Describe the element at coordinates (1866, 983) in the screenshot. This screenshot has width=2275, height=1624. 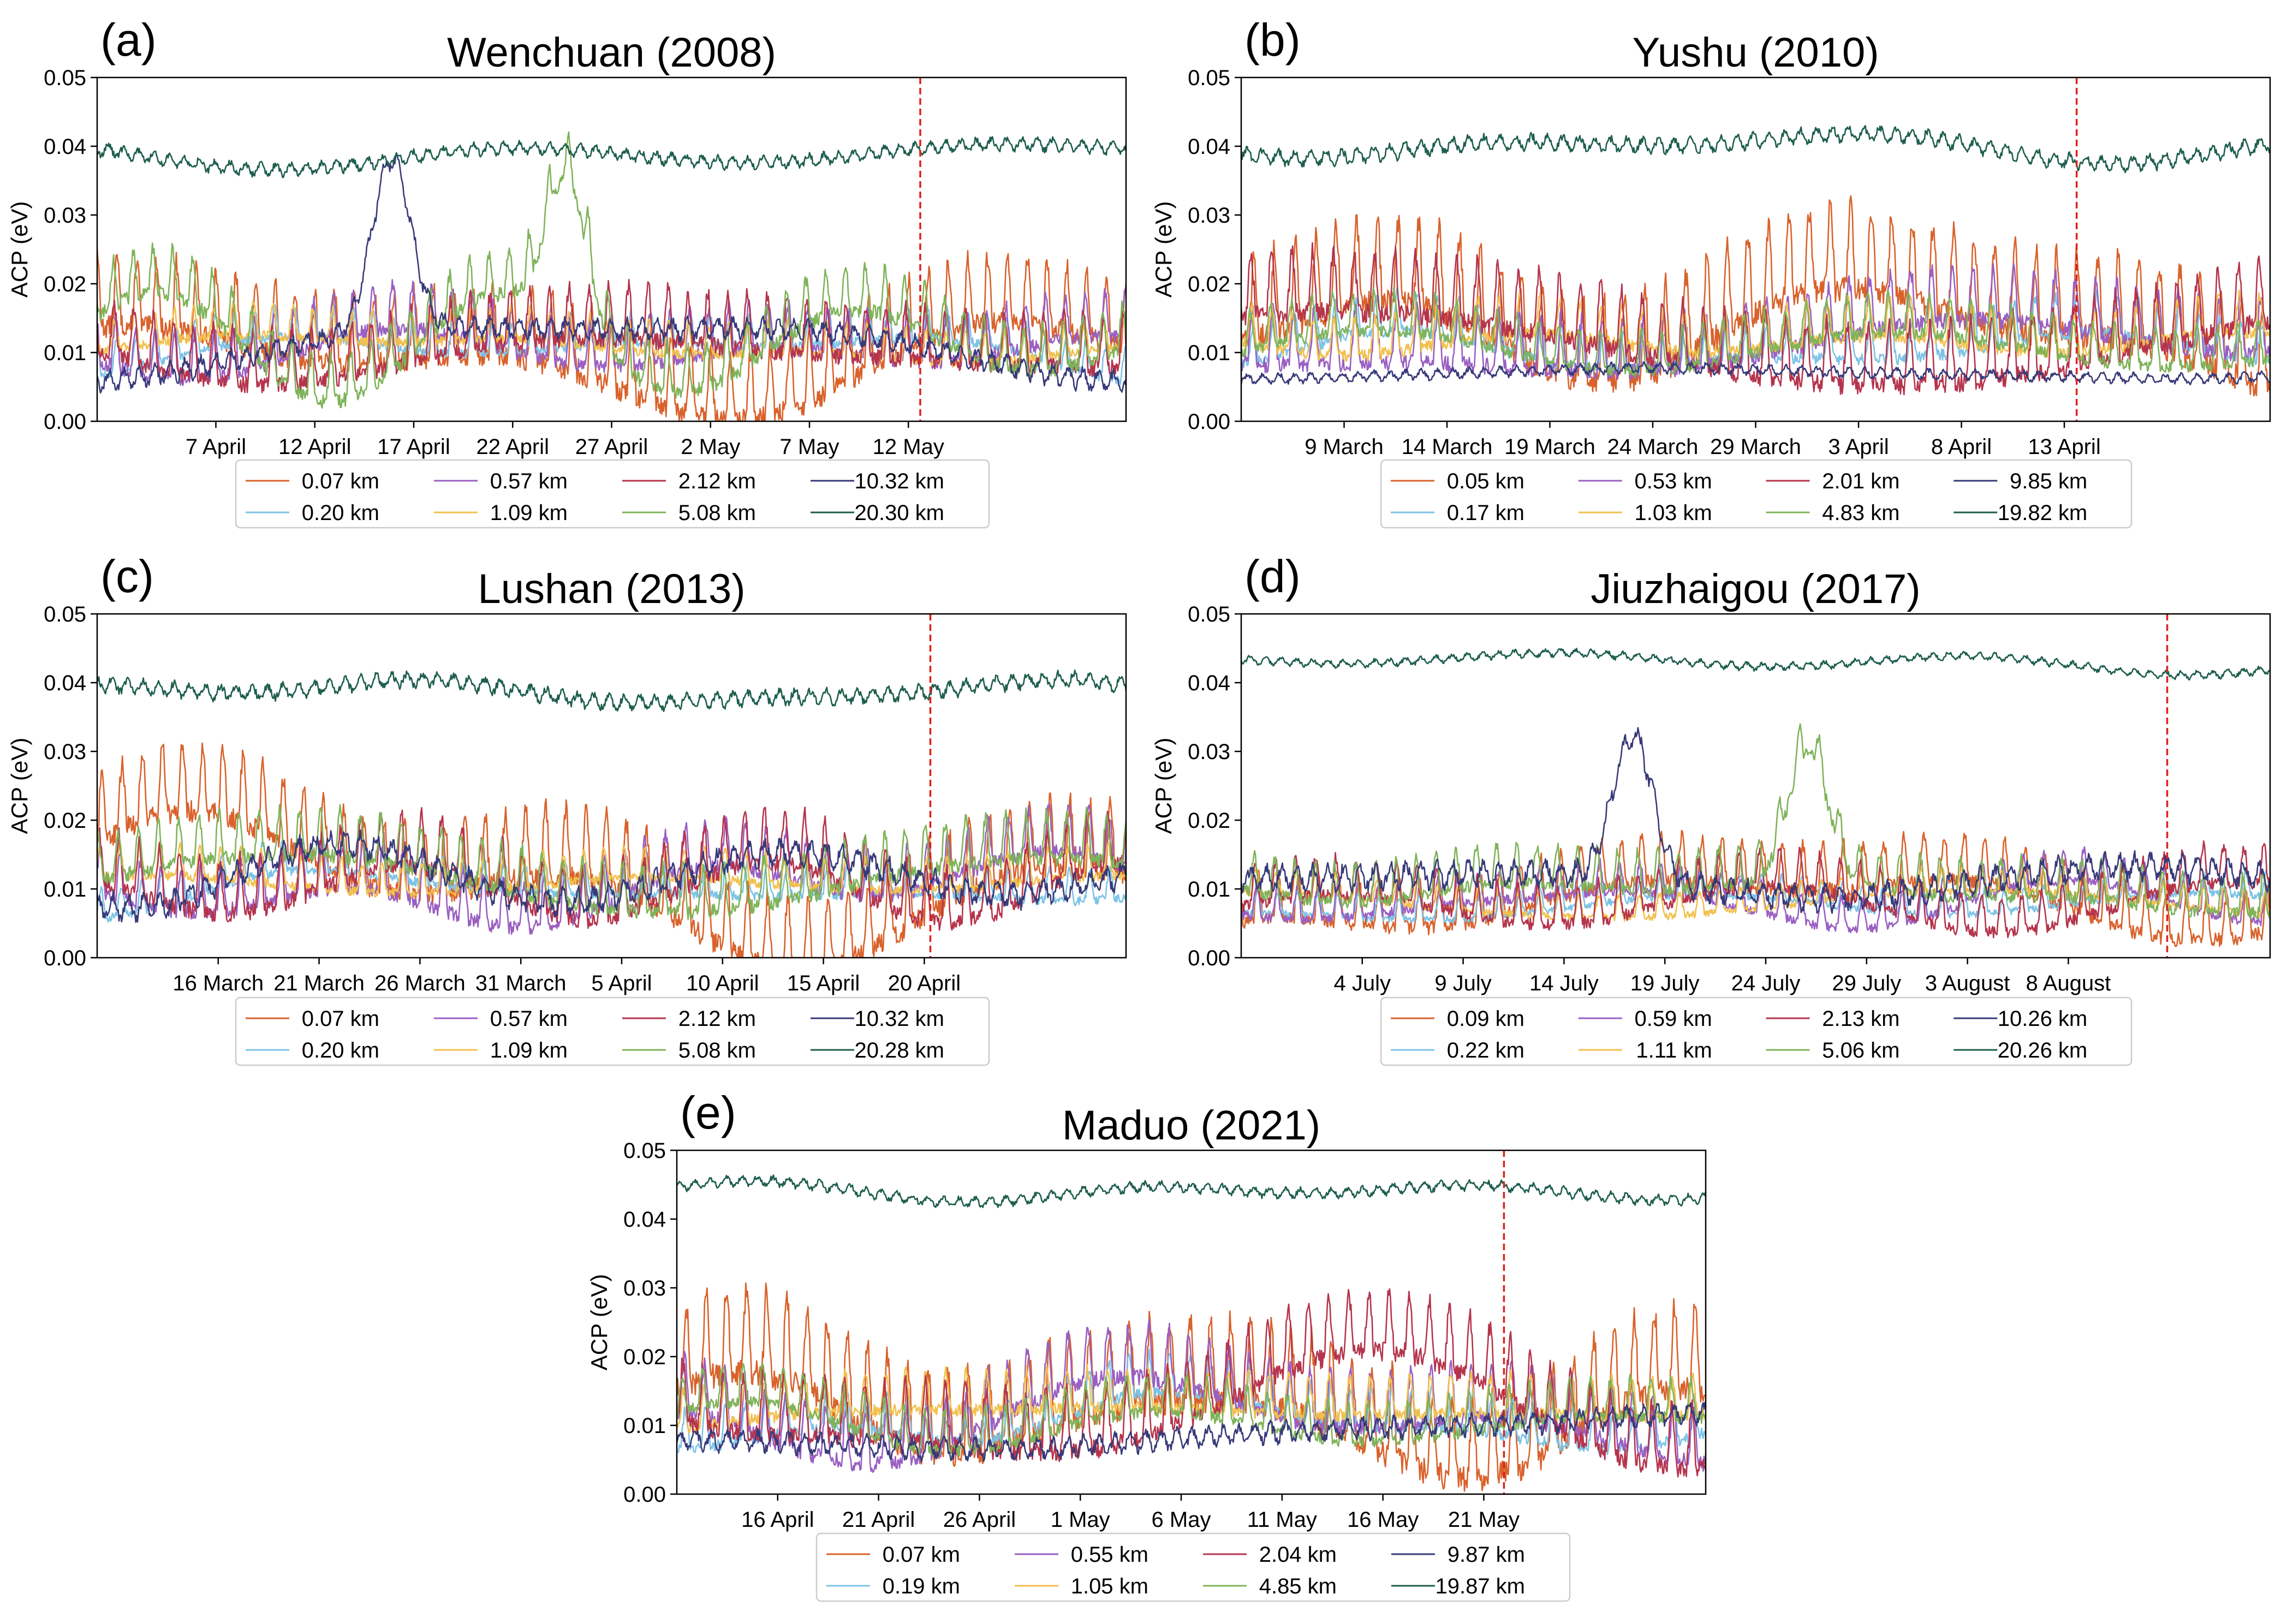
I see `x-tick-label: 29 July` at that location.